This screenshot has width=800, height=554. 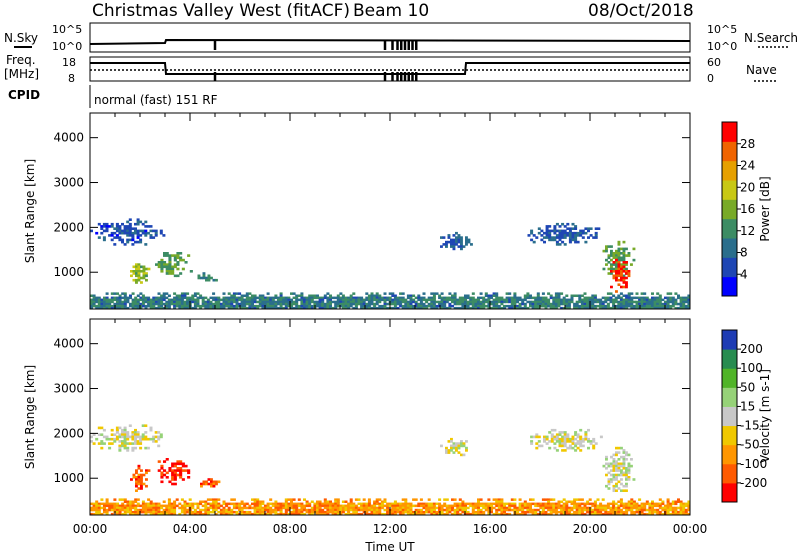 I want to click on time-tick-label: 12:00, so click(x=390, y=529).